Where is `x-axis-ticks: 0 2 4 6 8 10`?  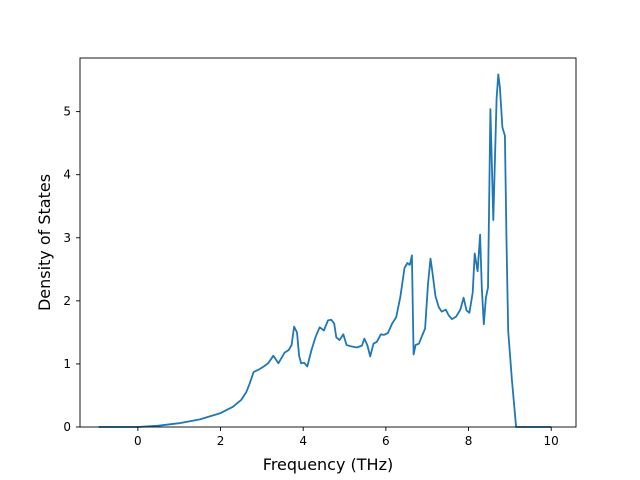
x-axis-ticks: 0 2 4 6 8 10 is located at coordinates (346, 437).